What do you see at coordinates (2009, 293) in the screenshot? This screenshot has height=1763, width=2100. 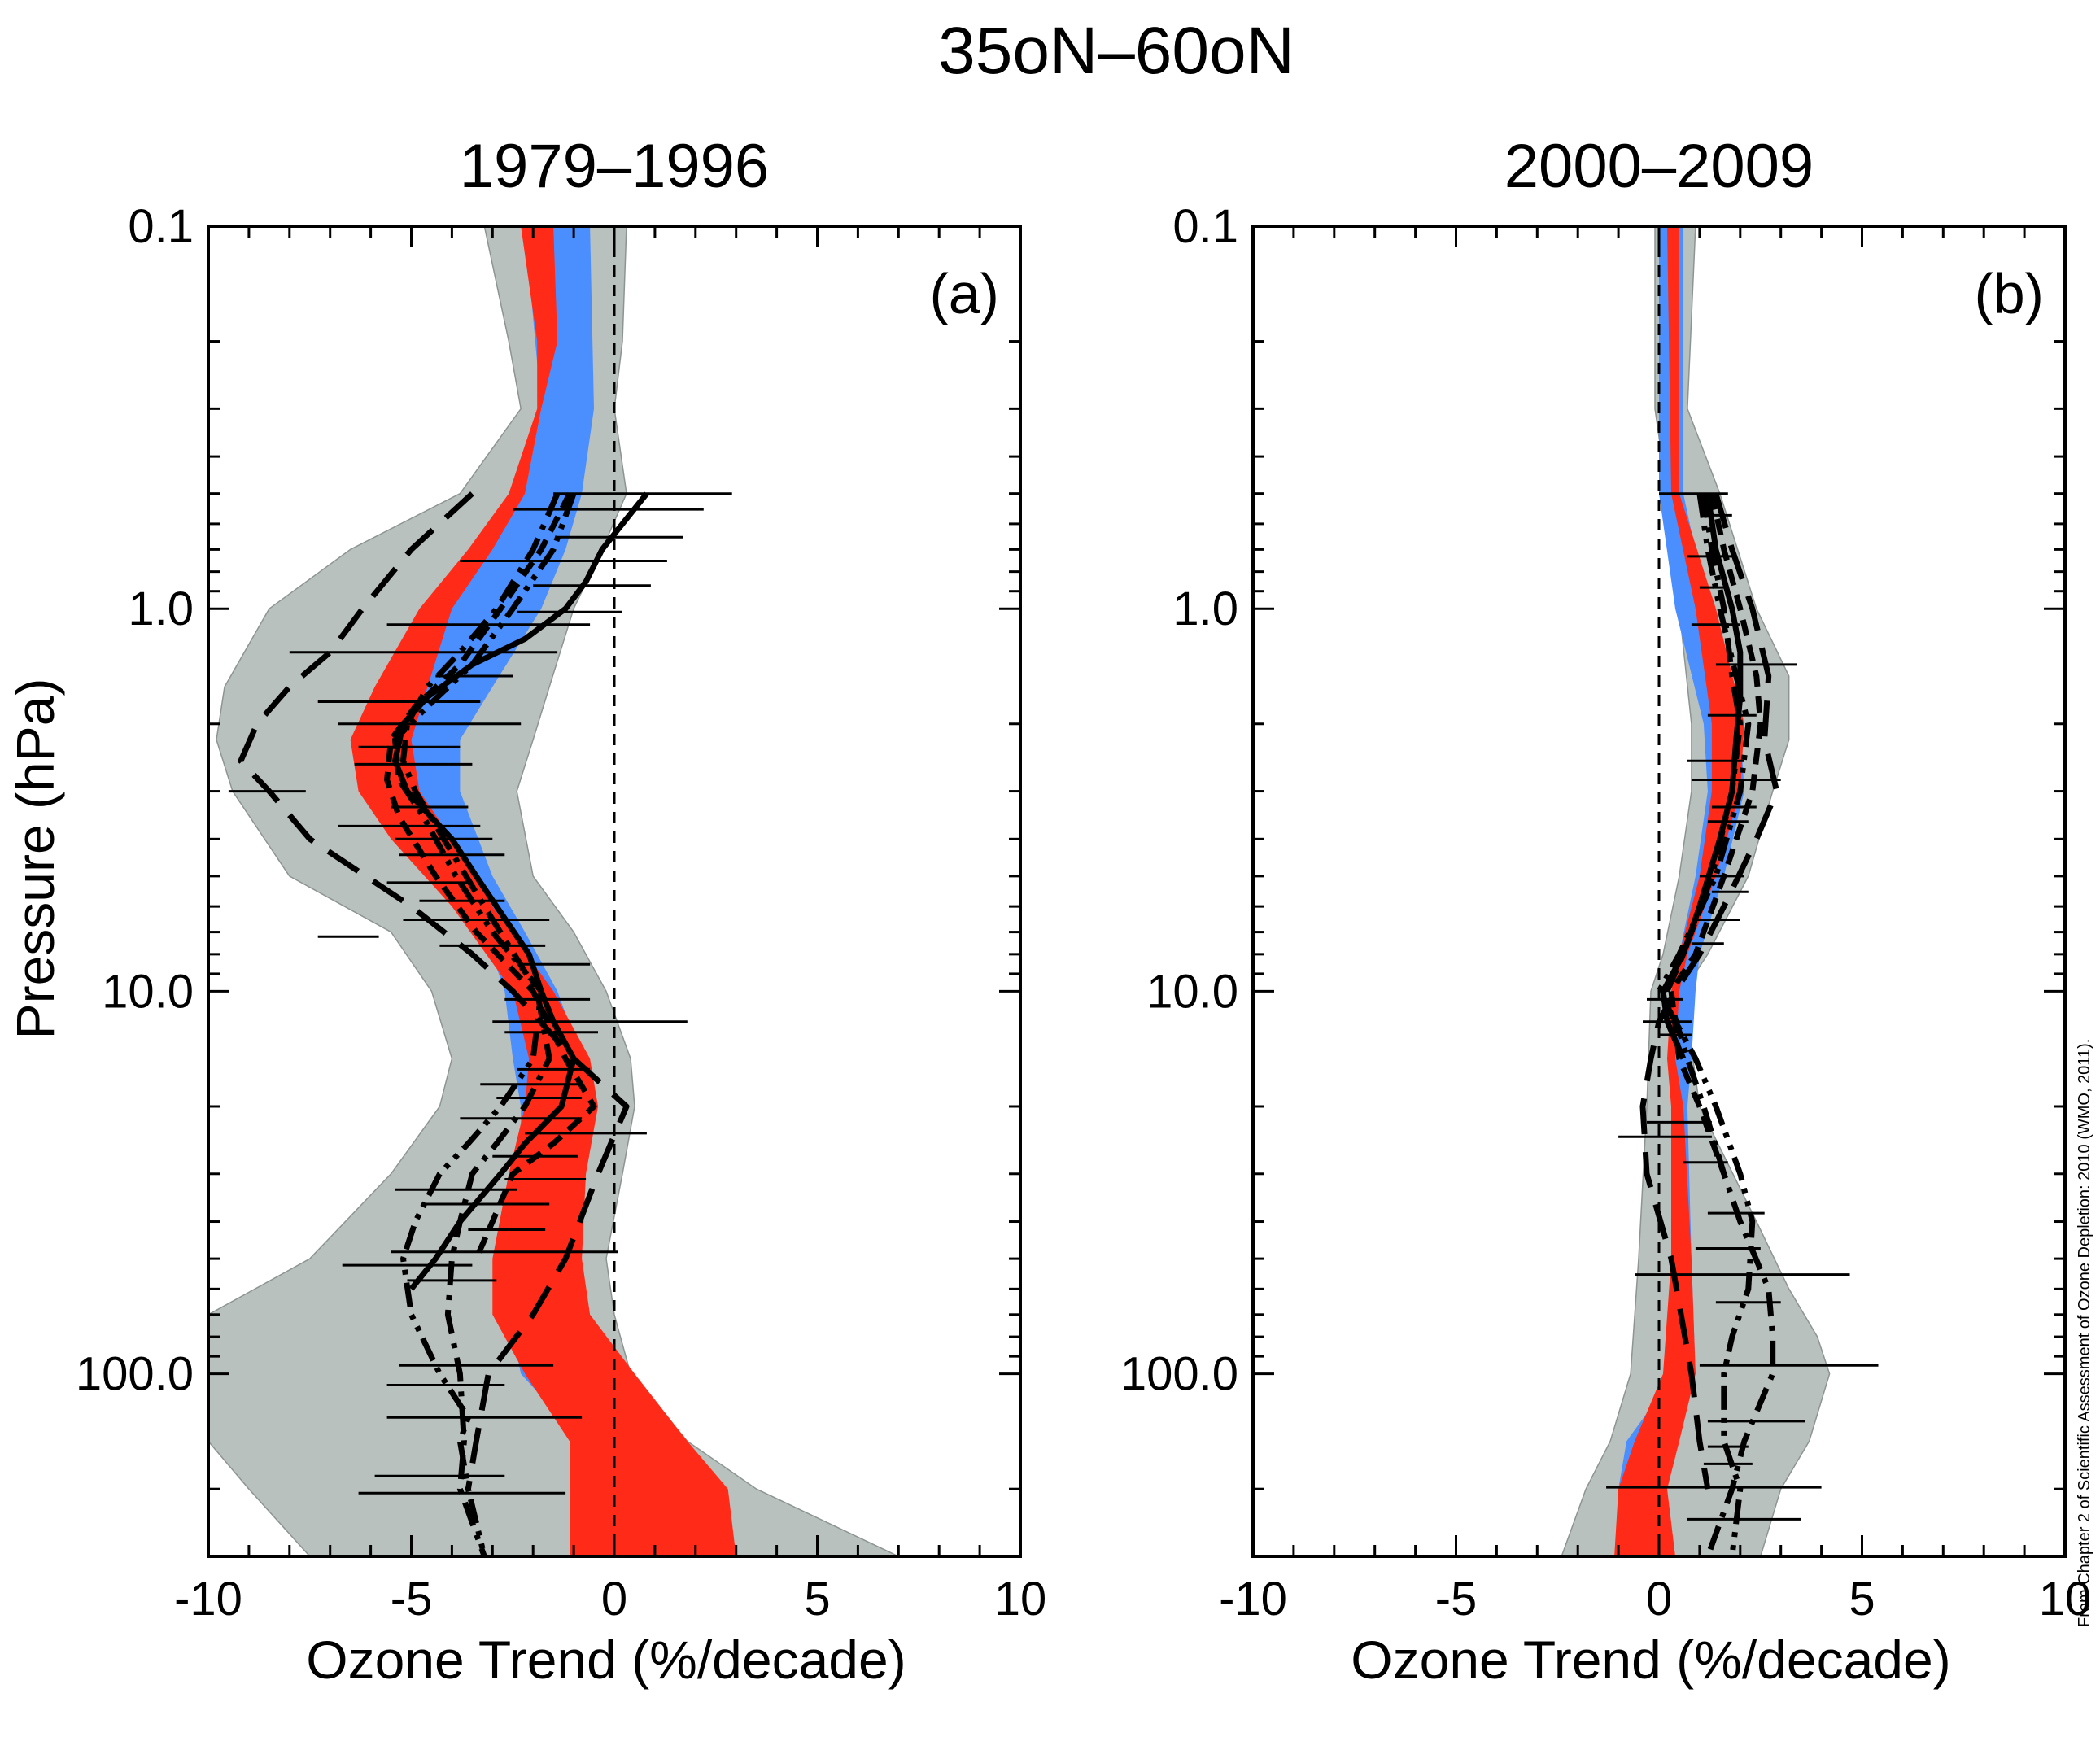 I see `panel-label: (b)` at bounding box center [2009, 293].